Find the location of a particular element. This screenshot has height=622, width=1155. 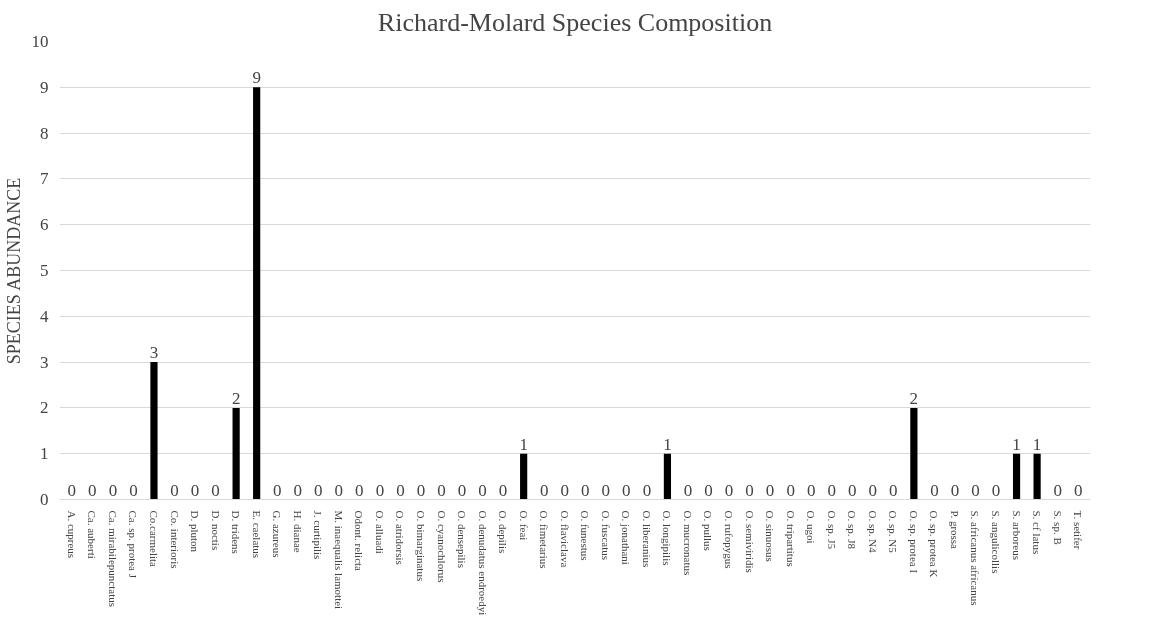

x-tick-label: D. noctis is located at coordinates (215, 530).